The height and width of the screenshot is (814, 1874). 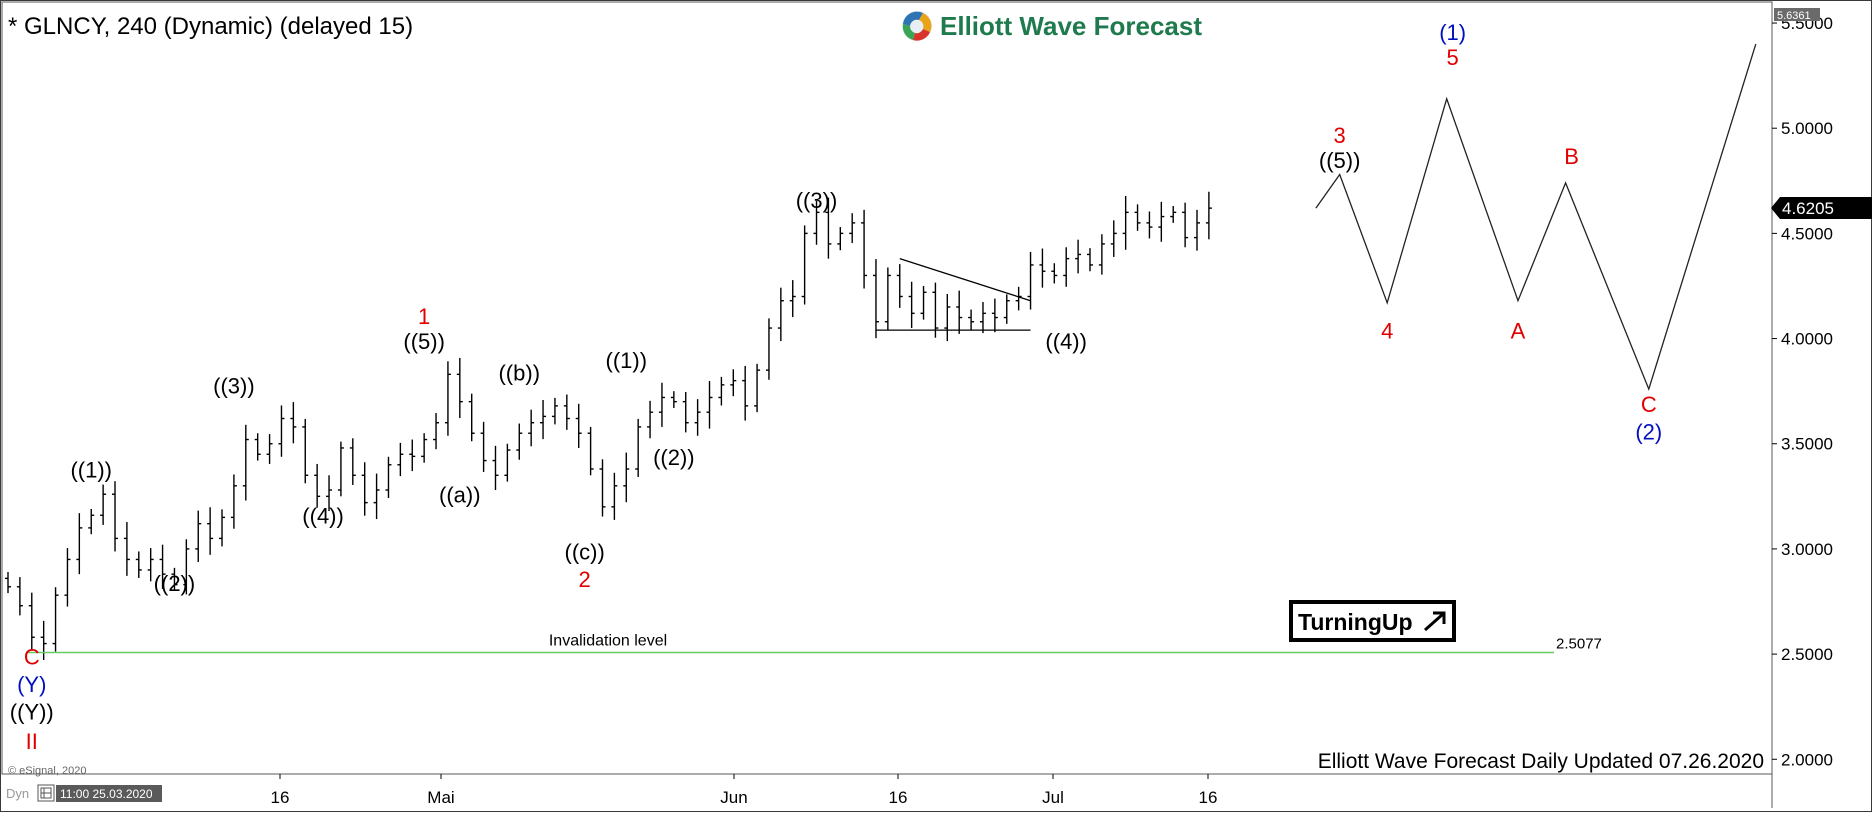 What do you see at coordinates (1571, 156) in the screenshot?
I see `wave-label: B` at bounding box center [1571, 156].